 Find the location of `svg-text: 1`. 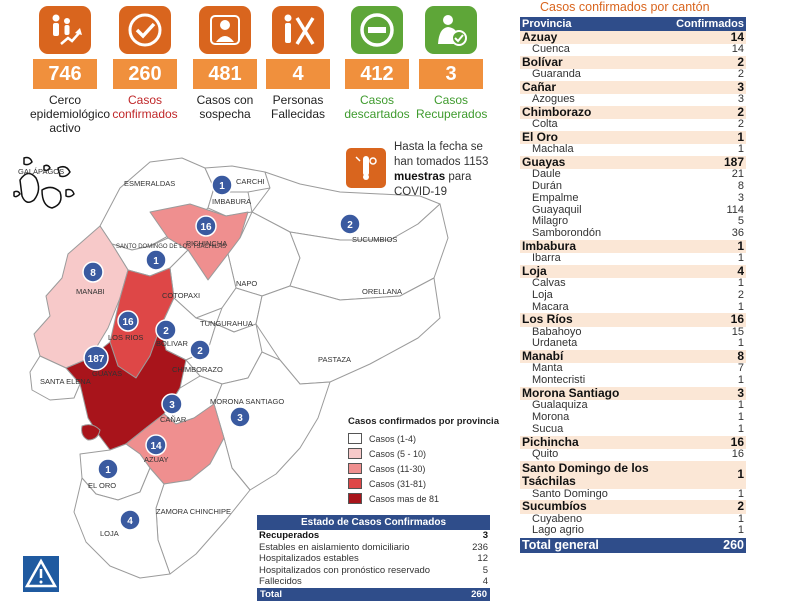

svg-text: 1 is located at coordinates (108, 470).